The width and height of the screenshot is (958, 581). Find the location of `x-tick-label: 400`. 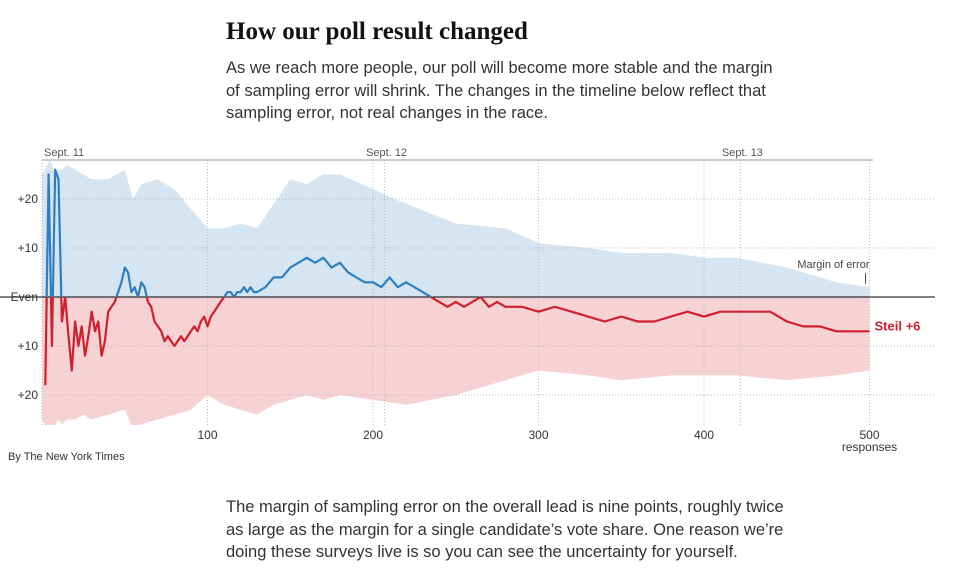

x-tick-label: 400 is located at coordinates (704, 435).